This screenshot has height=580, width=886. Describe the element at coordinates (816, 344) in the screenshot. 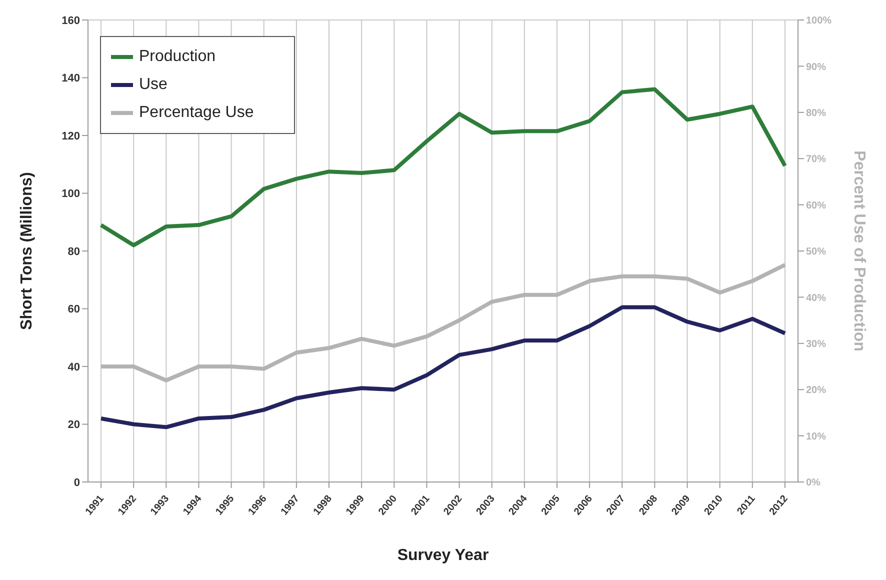

I see `y2-tick-label: 30%` at that location.